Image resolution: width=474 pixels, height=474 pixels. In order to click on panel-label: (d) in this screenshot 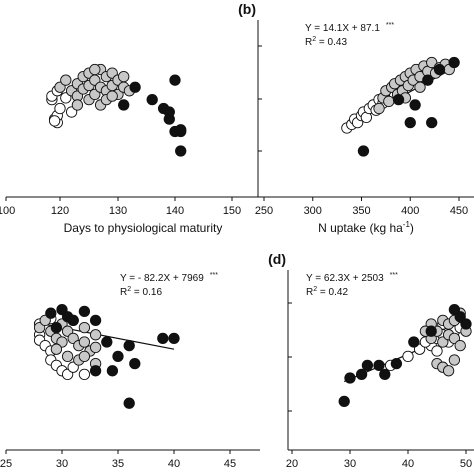, I will do `click(277, 259)`.